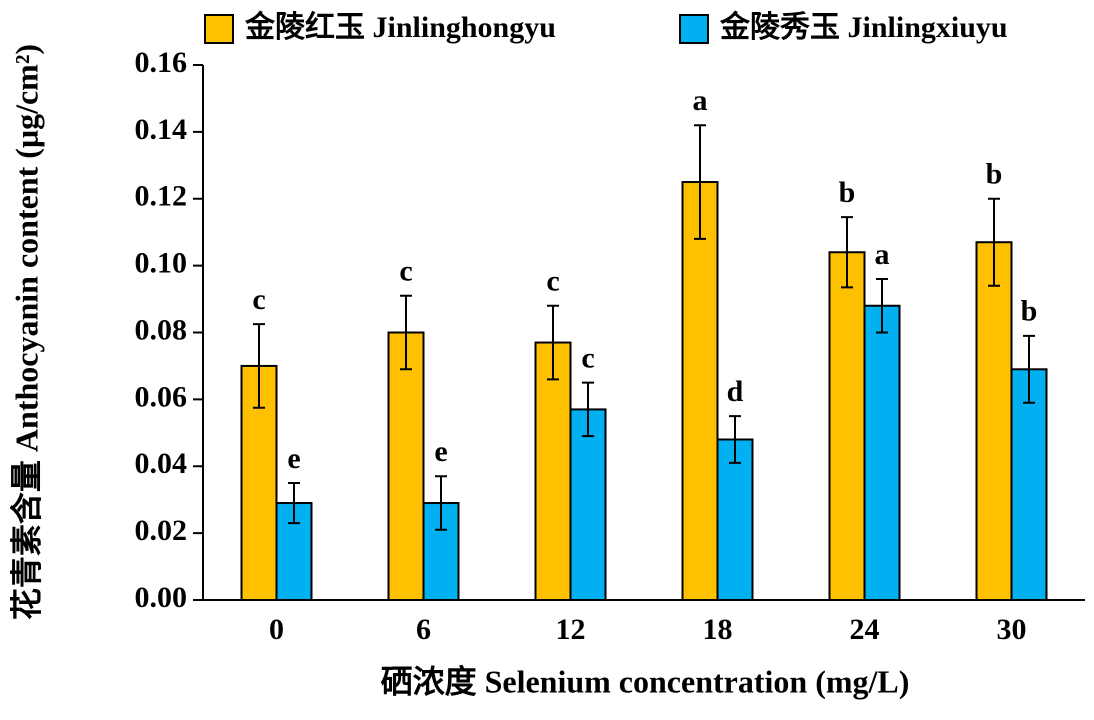  Describe the element at coordinates (161, 597) in the screenshot. I see `y-tick-label: 0.00` at that location.